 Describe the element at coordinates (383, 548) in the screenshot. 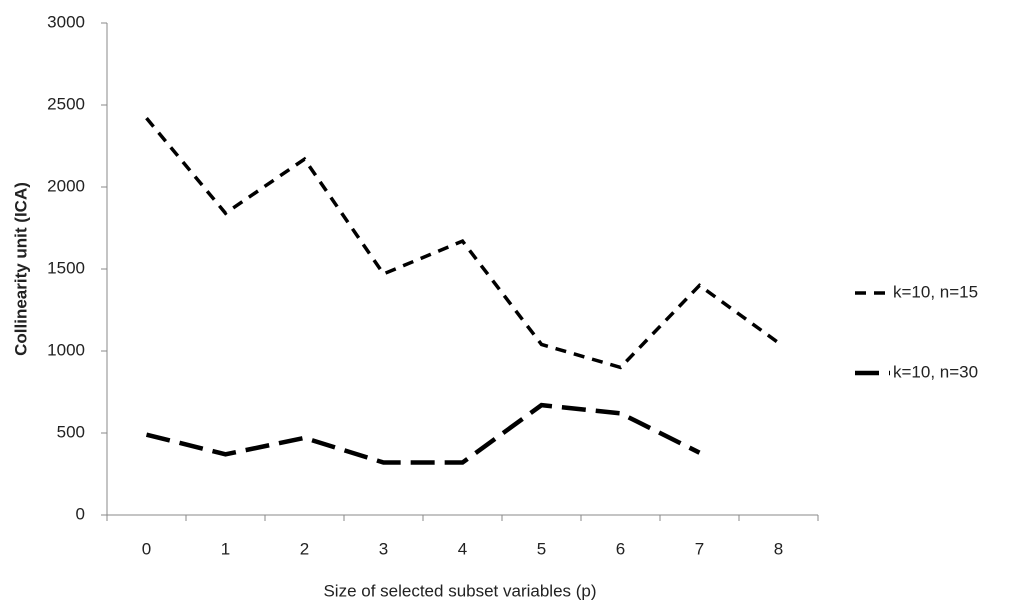

I see `x-tick-label: 3` at that location.